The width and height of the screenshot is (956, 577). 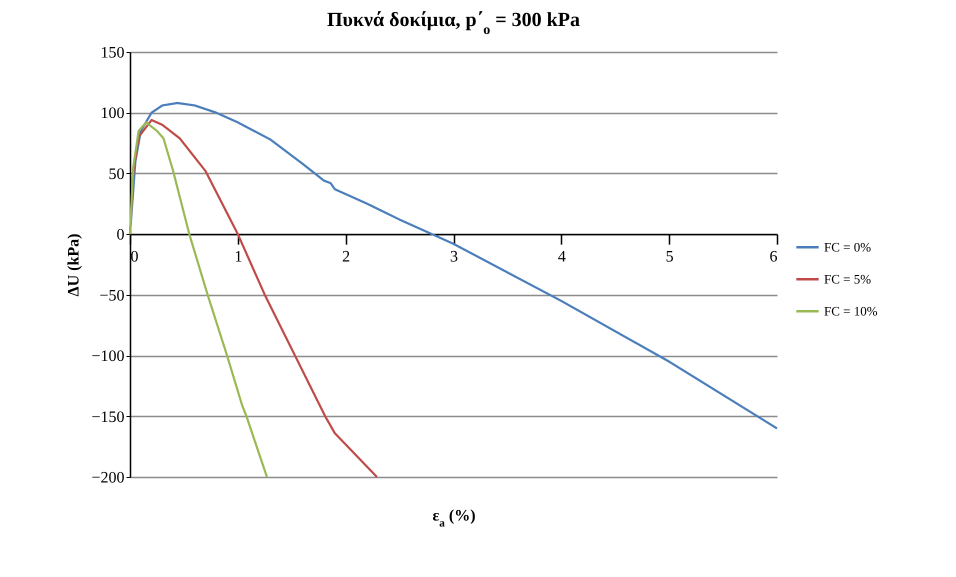 I want to click on x-tick-label: 0, so click(x=134, y=257).